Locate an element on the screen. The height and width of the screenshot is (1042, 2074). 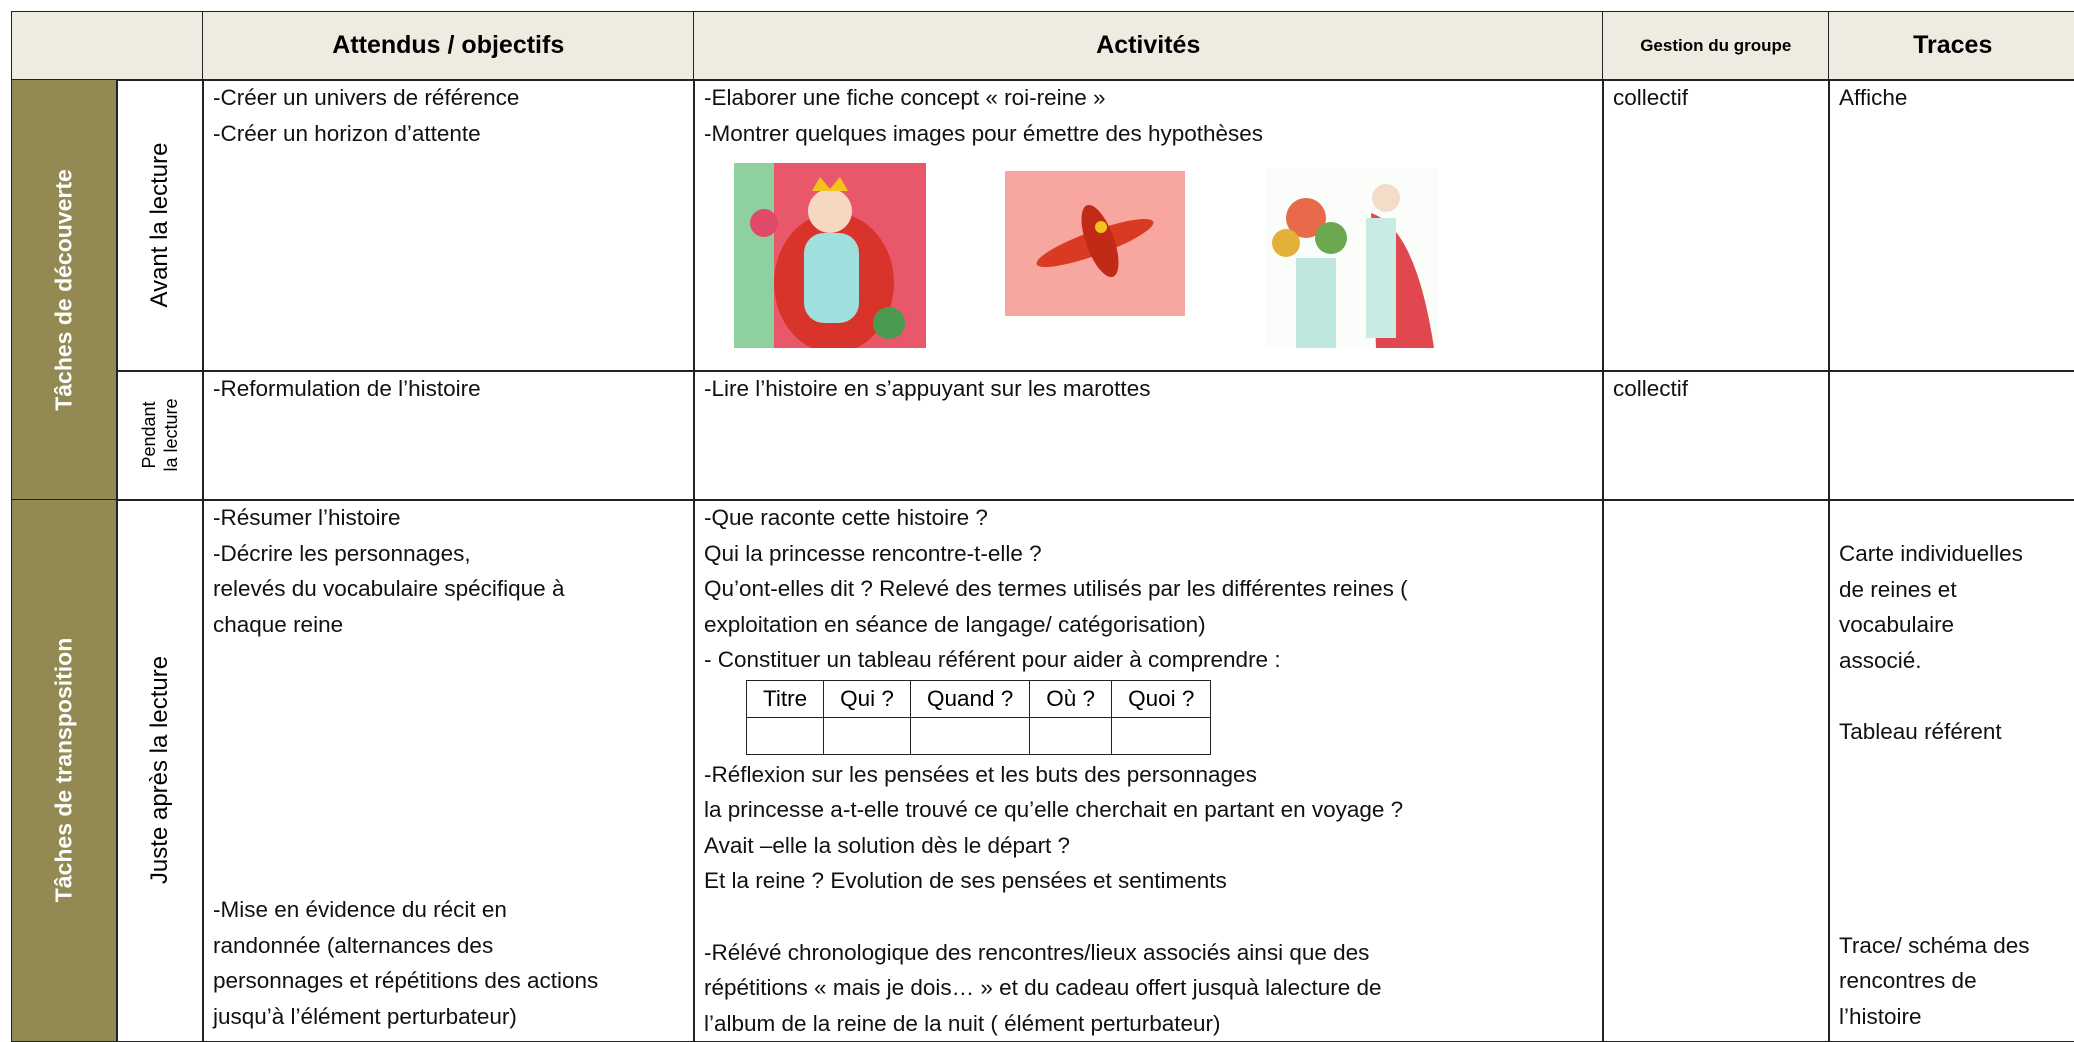
text-line: -Reformulation de l’histoire is located at coordinates (347, 388).